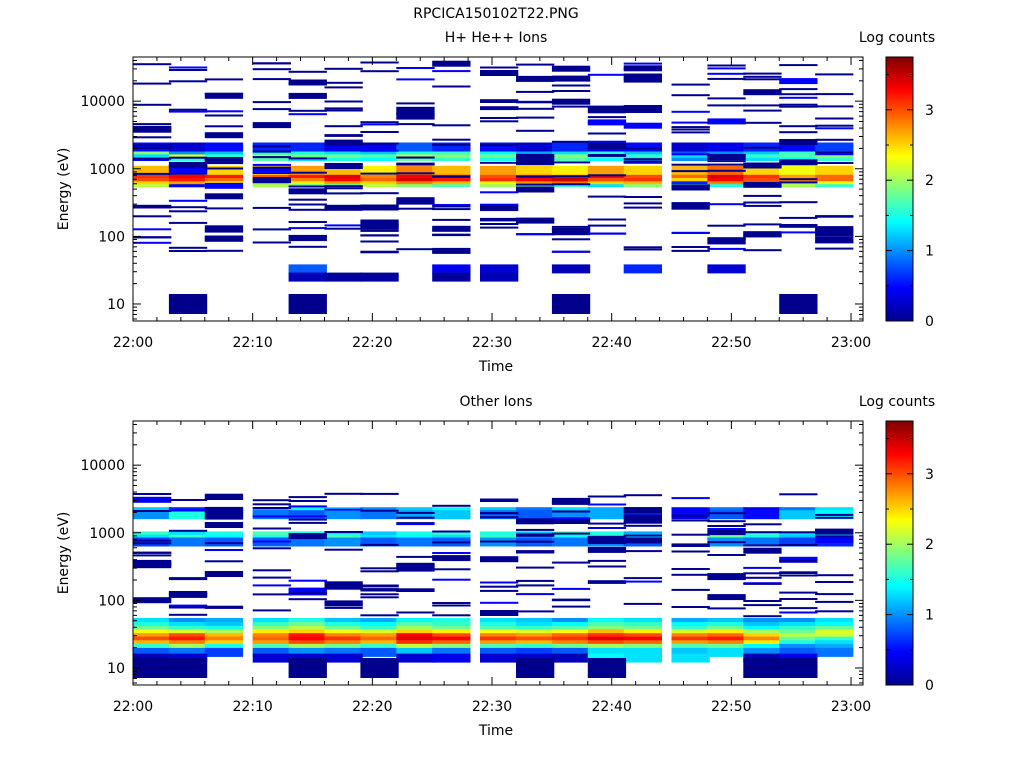  Describe the element at coordinates (111, 601) in the screenshot. I see `y-tick-label: 100` at that location.